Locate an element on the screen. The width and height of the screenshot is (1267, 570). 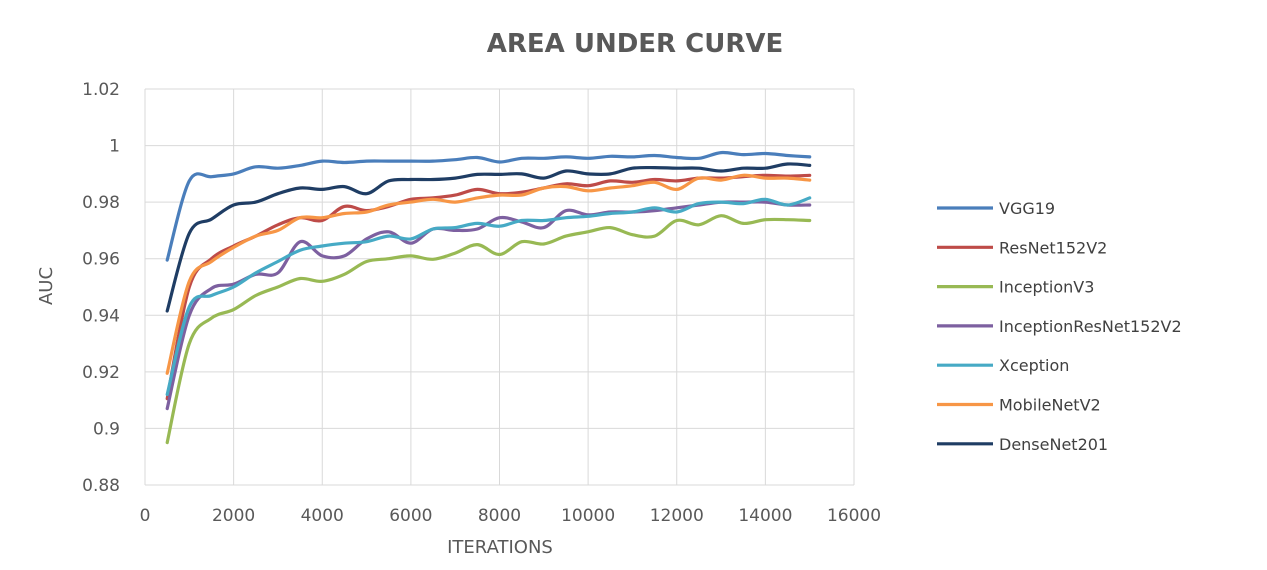
legend-item-mobilenetv2: MobileNetV2 is located at coordinates (1019, 405).